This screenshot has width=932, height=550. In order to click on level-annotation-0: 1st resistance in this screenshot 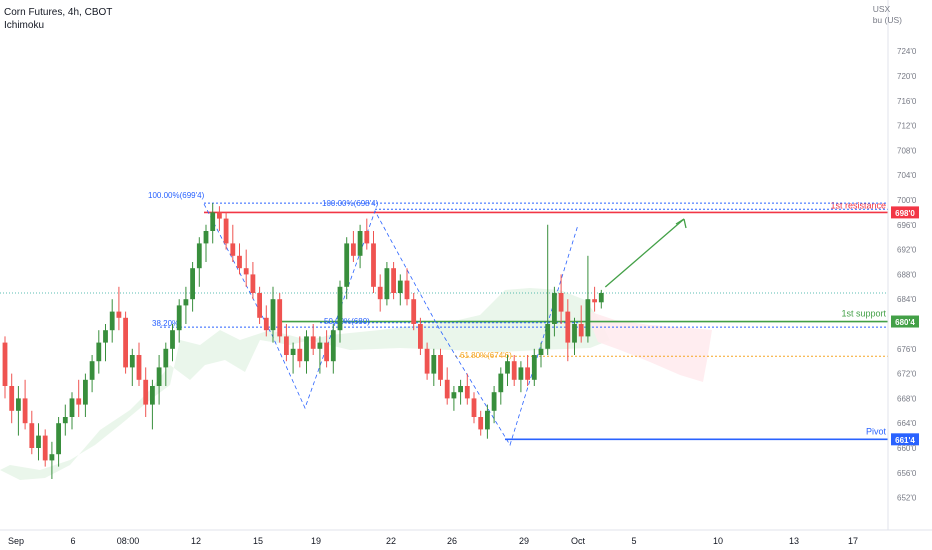, I will do `click(858, 205)`.